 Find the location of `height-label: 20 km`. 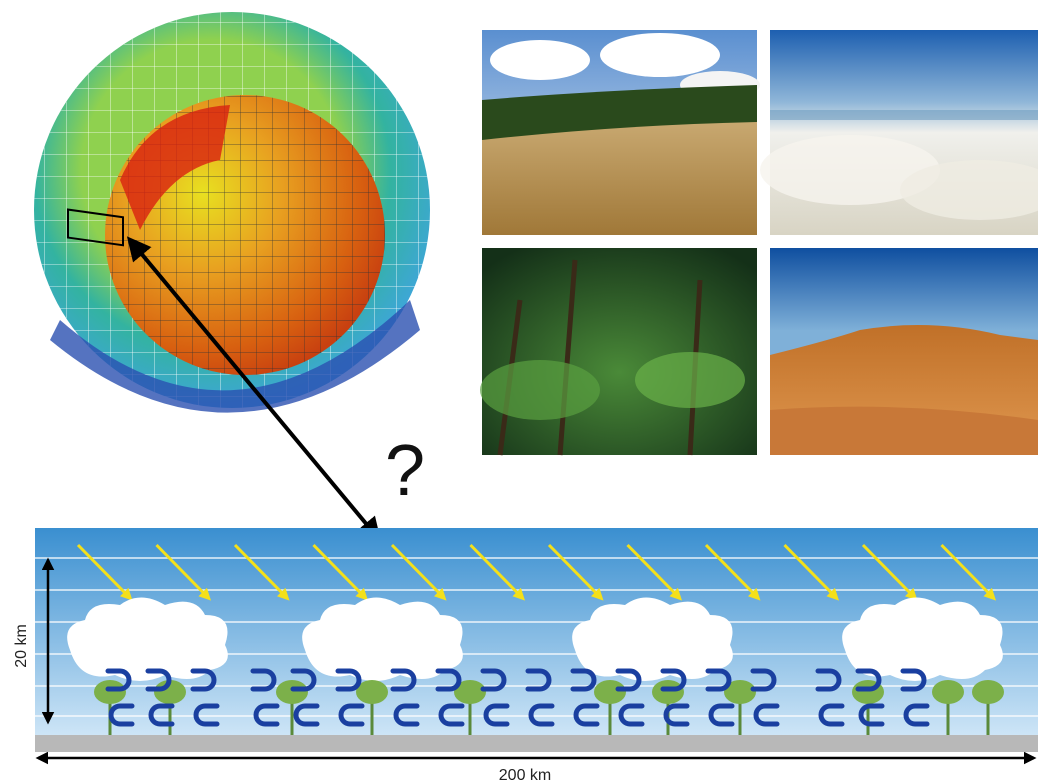

height-label: 20 km is located at coordinates (21, 646).